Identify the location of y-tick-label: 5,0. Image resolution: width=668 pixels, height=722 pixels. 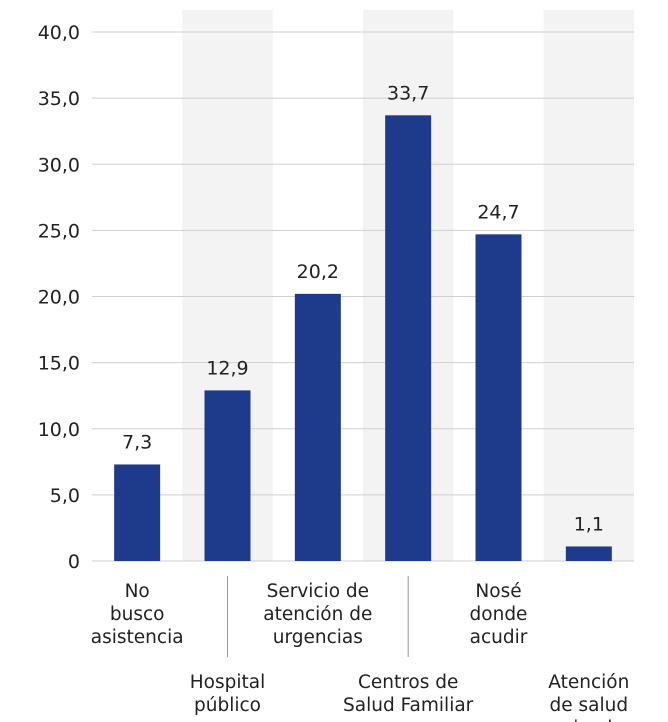
(65, 496).